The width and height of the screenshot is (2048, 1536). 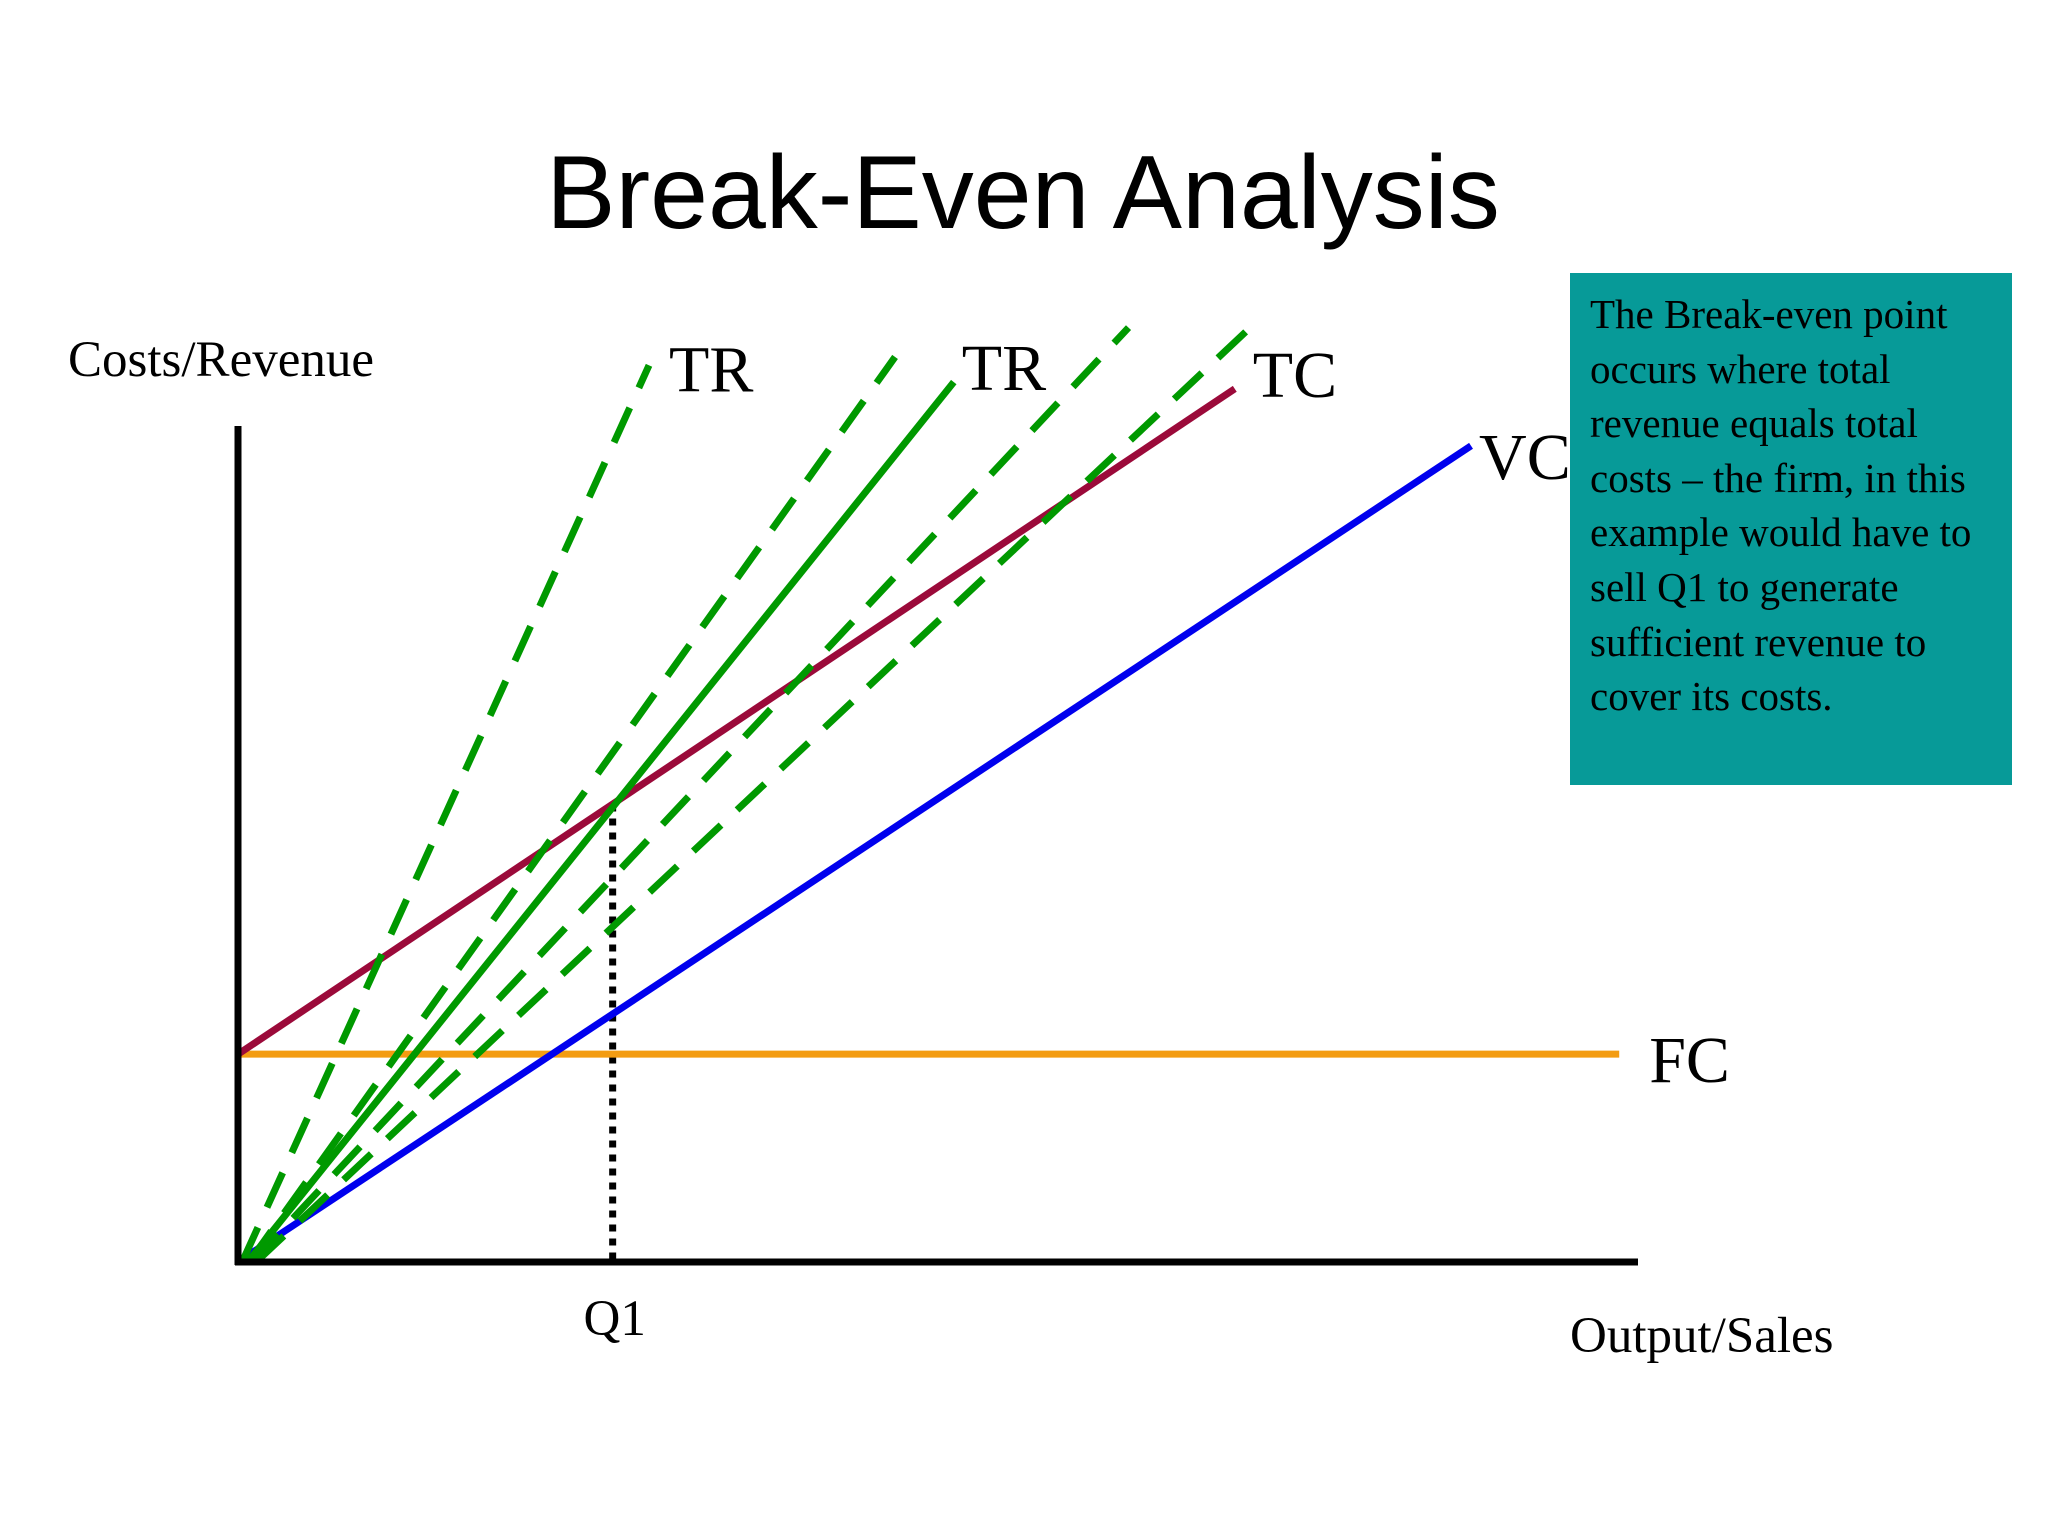 I want to click on series-label-vc-solid: VC, so click(x=1525, y=457).